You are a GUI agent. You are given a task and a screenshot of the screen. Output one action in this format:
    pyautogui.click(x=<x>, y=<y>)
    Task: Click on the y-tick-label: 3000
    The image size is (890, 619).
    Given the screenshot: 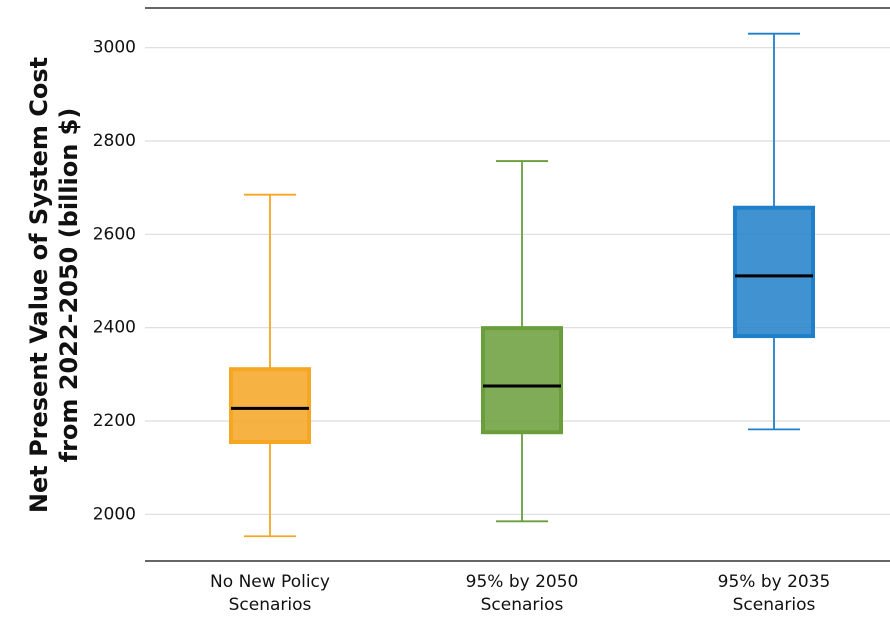 What is the action you would take?
    pyautogui.click(x=114, y=48)
    